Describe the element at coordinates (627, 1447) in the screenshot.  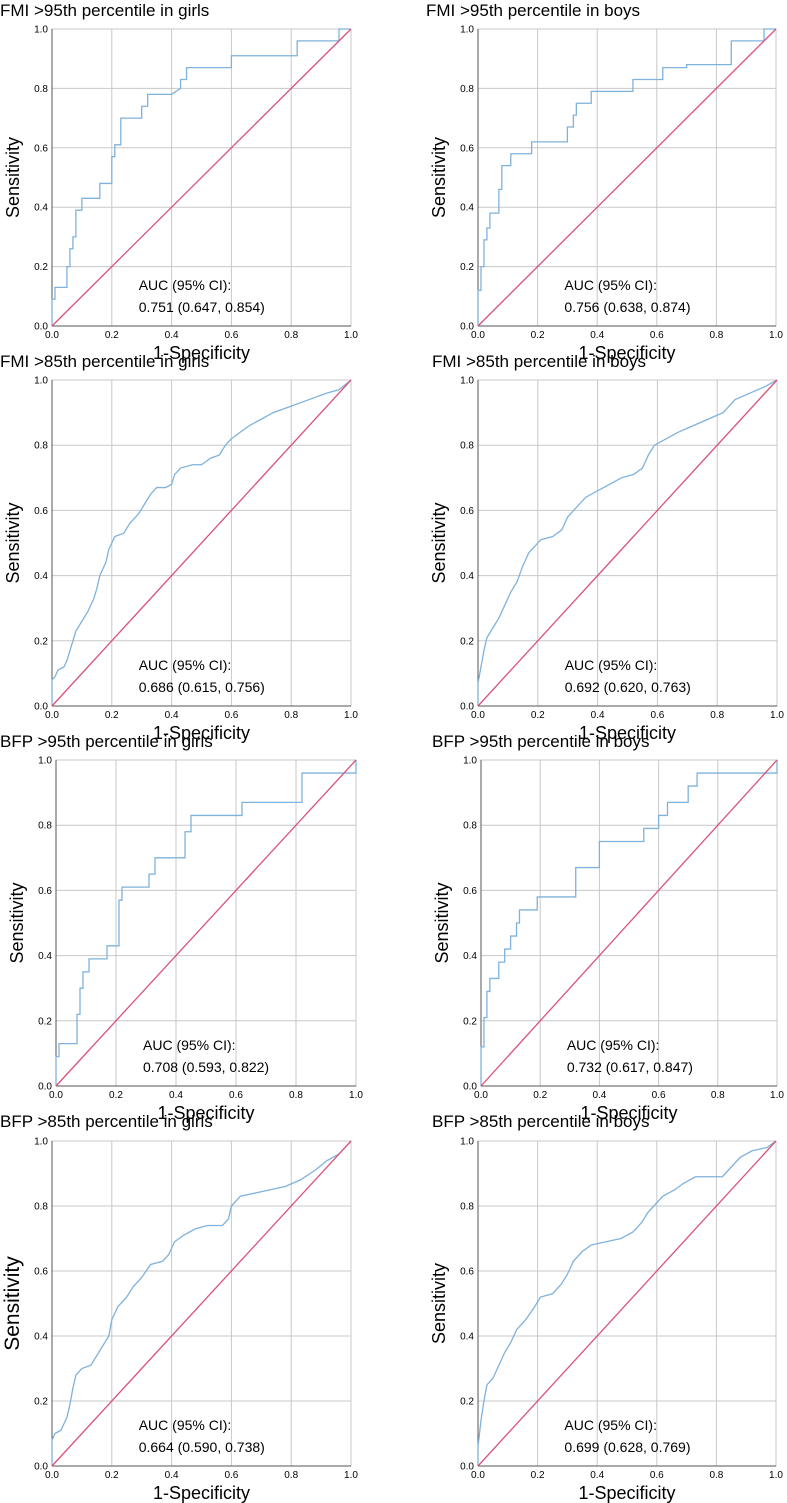
I see `auc-value: 0.699 (0.628, 0.769)` at that location.